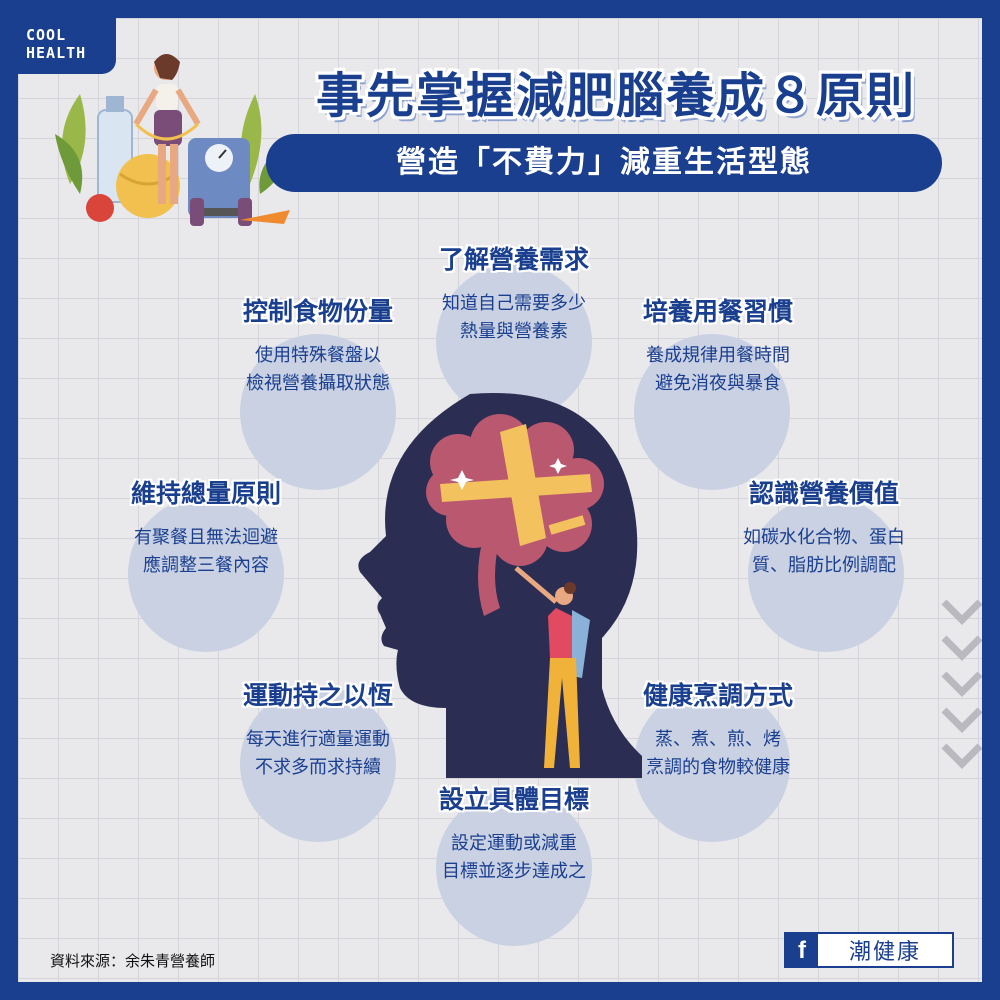 Image resolution: width=1000 pixels, height=1000 pixels. I want to click on woman-with-scale-illustration, so click(172, 140).